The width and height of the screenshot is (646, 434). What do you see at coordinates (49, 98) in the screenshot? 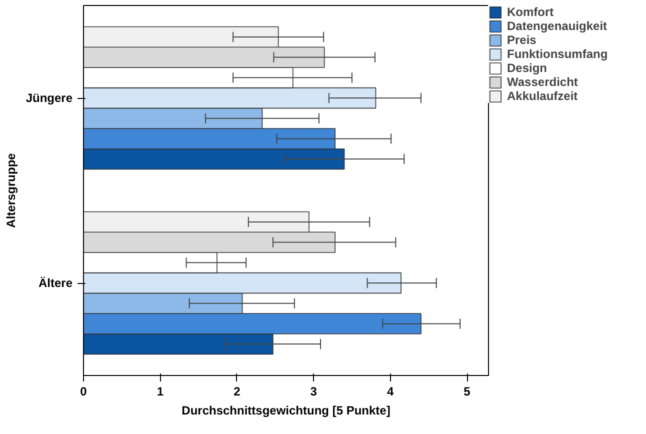
I see `y-tick-label: Jüngere` at bounding box center [49, 98].